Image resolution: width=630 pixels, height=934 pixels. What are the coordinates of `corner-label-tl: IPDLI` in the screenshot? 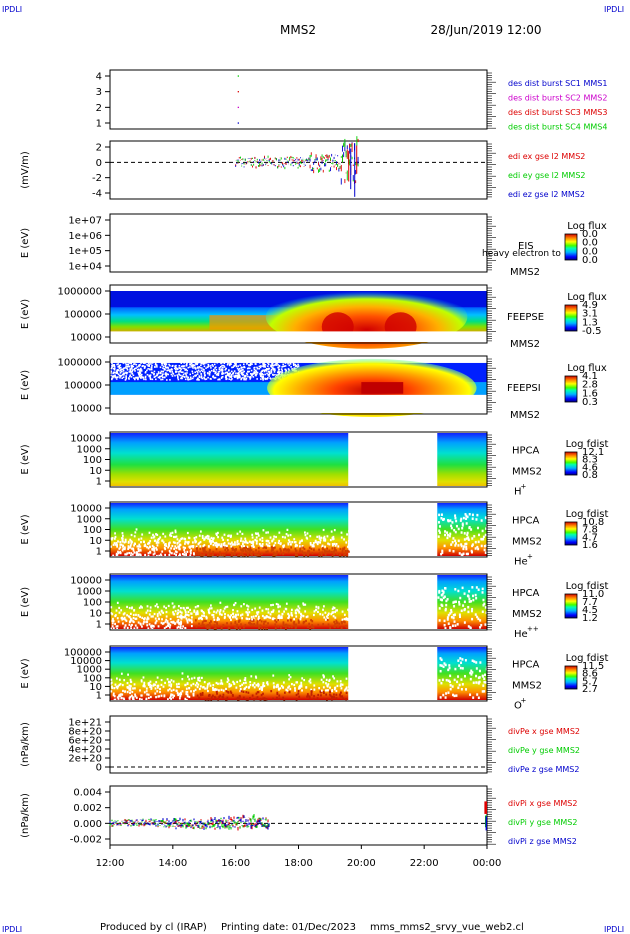 It's located at (12, 9).